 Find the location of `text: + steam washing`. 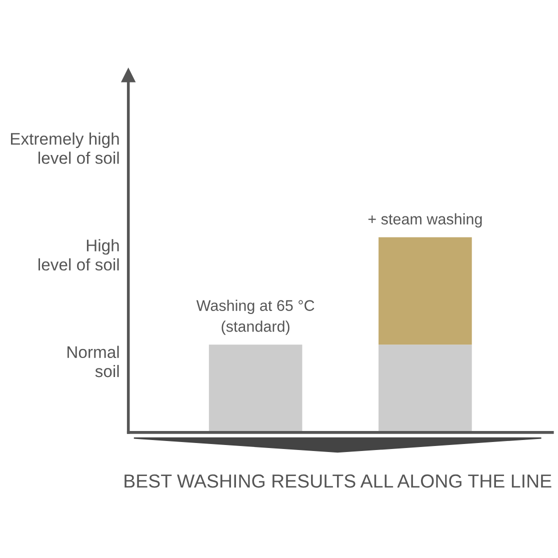

text: + steam washing is located at coordinates (425, 220).